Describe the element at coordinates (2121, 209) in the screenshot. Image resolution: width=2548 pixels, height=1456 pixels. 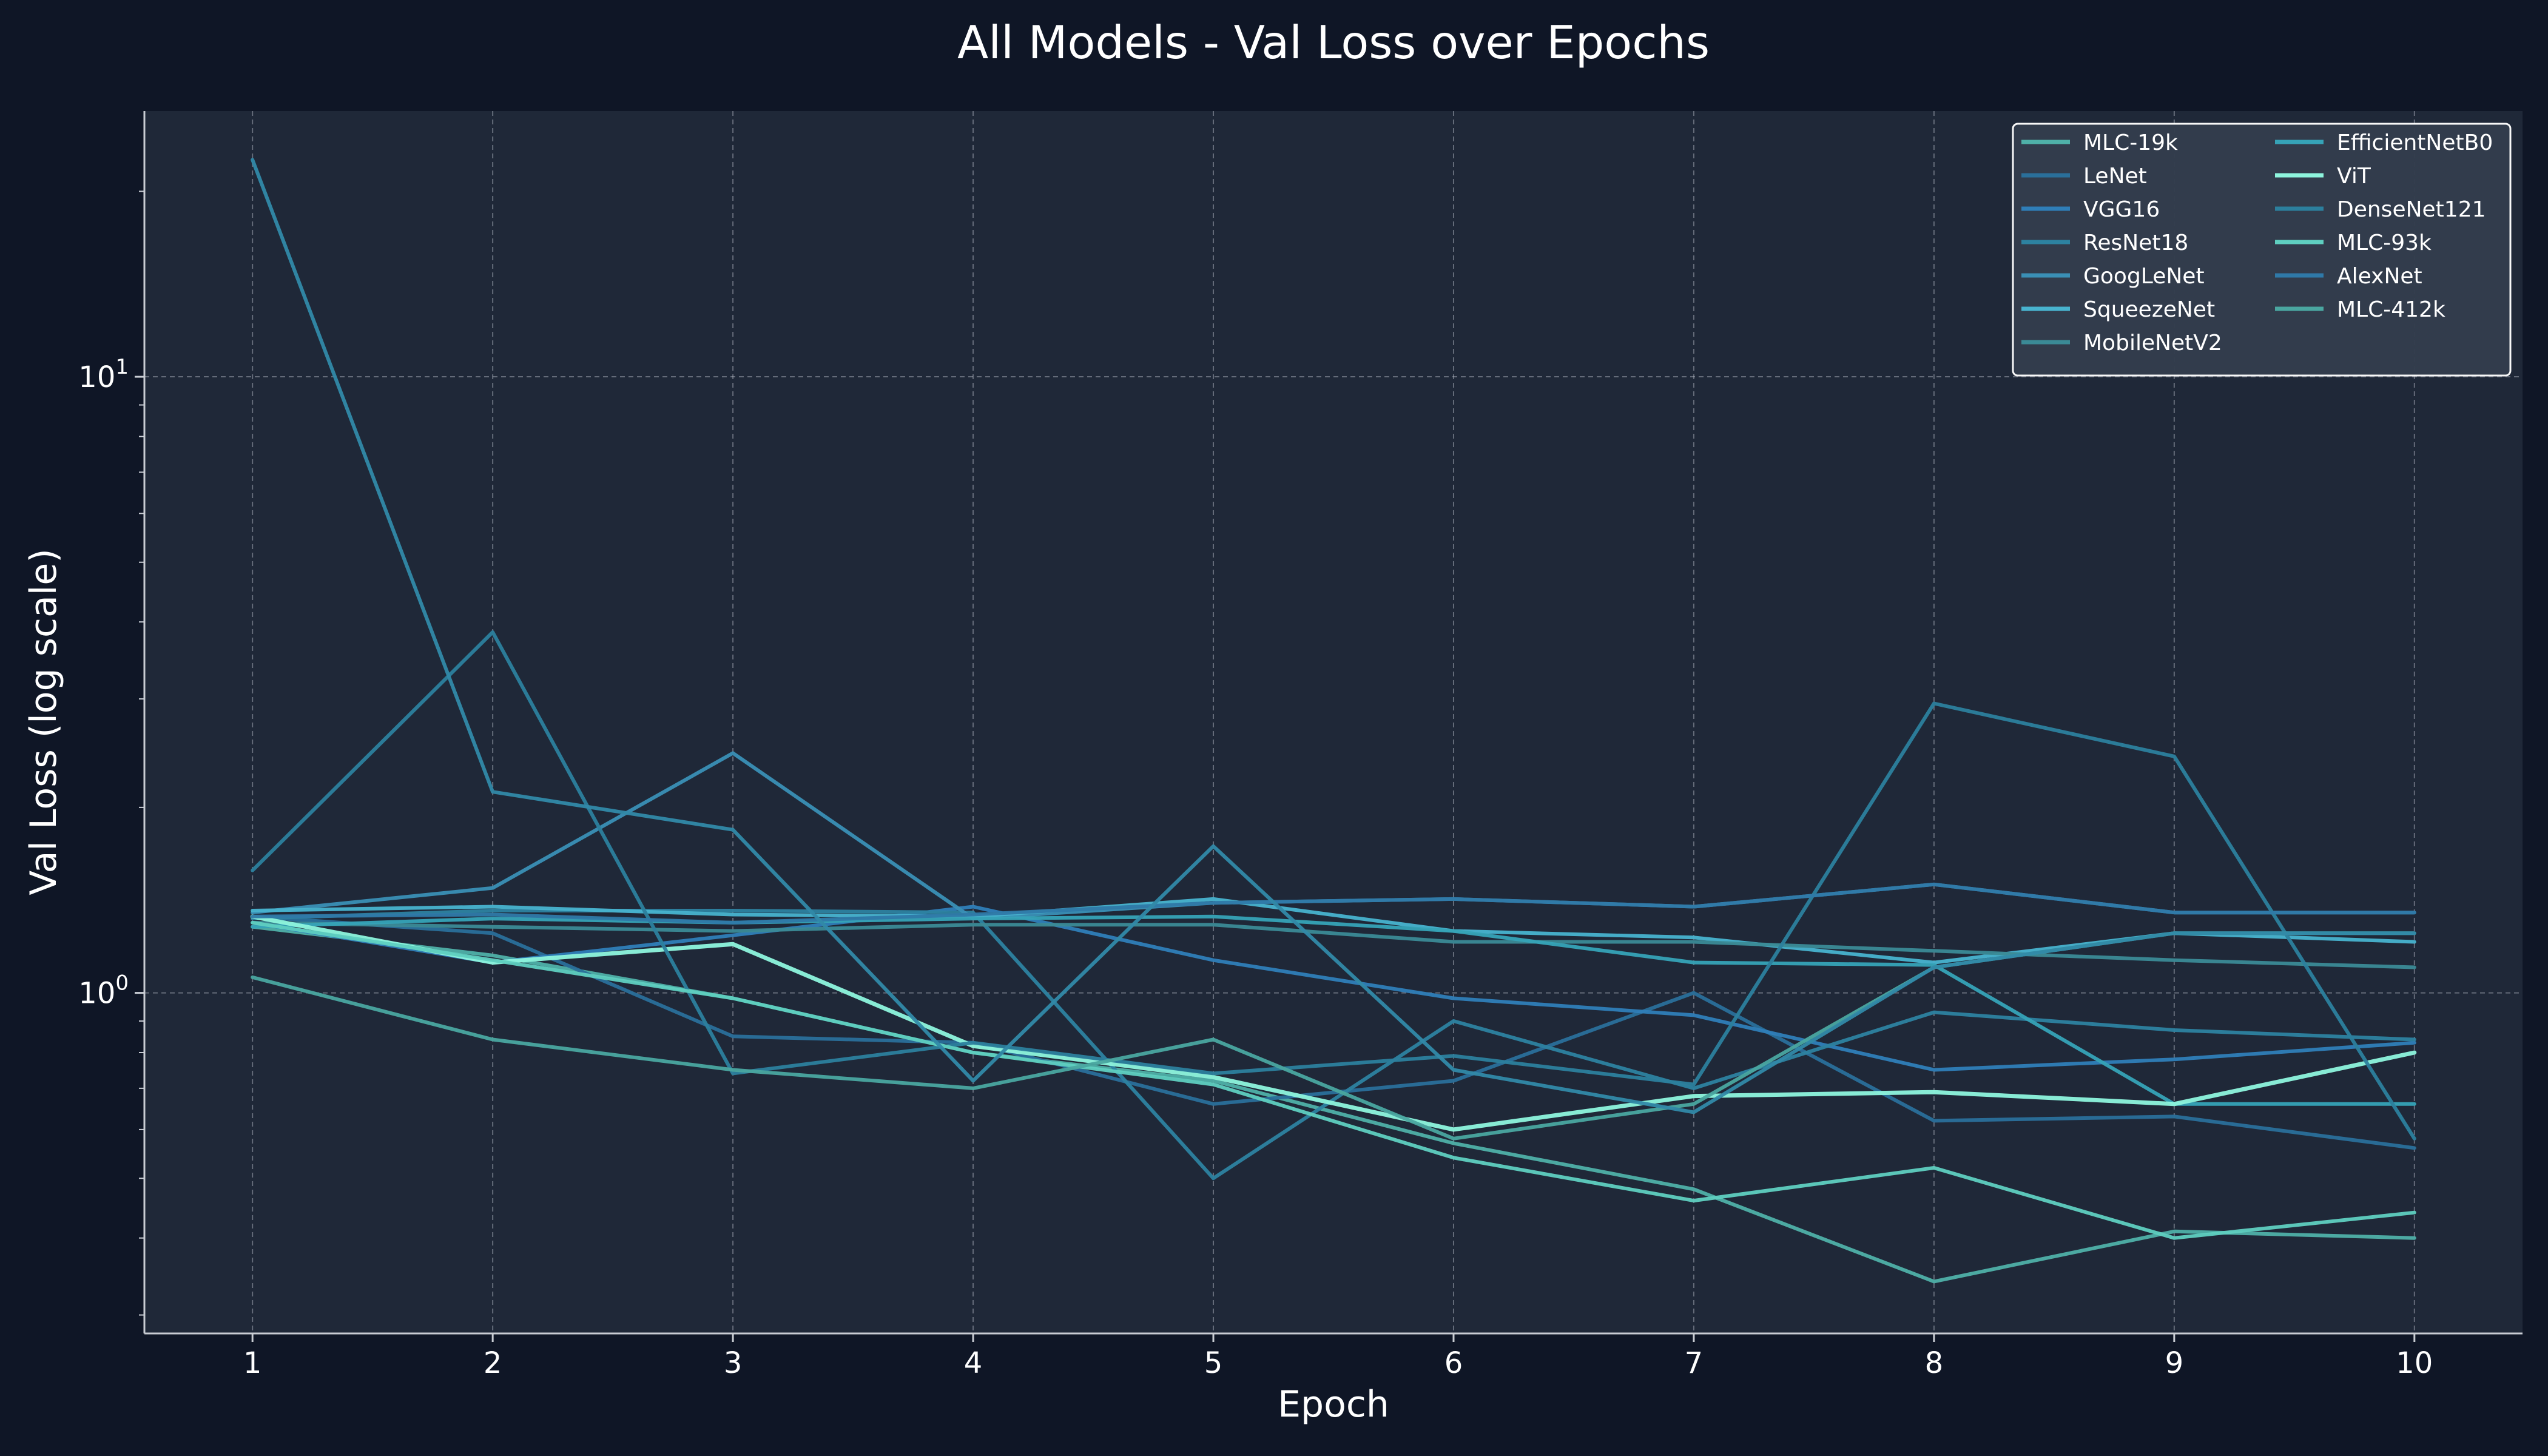
I see `legend-label: VGG16` at that location.